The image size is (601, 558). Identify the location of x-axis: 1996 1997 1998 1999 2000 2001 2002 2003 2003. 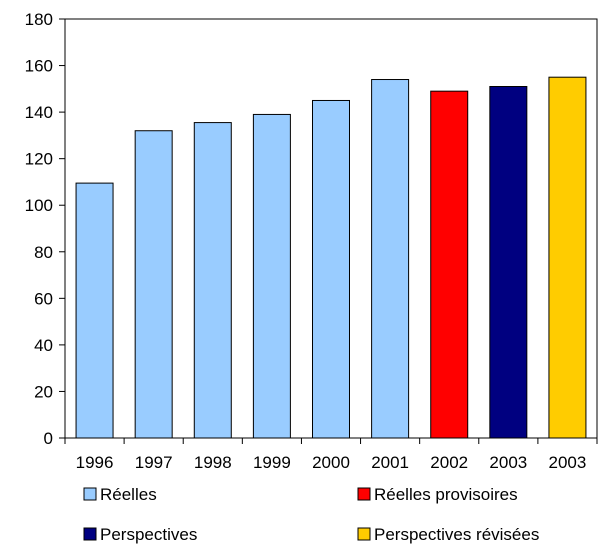
(331, 455).